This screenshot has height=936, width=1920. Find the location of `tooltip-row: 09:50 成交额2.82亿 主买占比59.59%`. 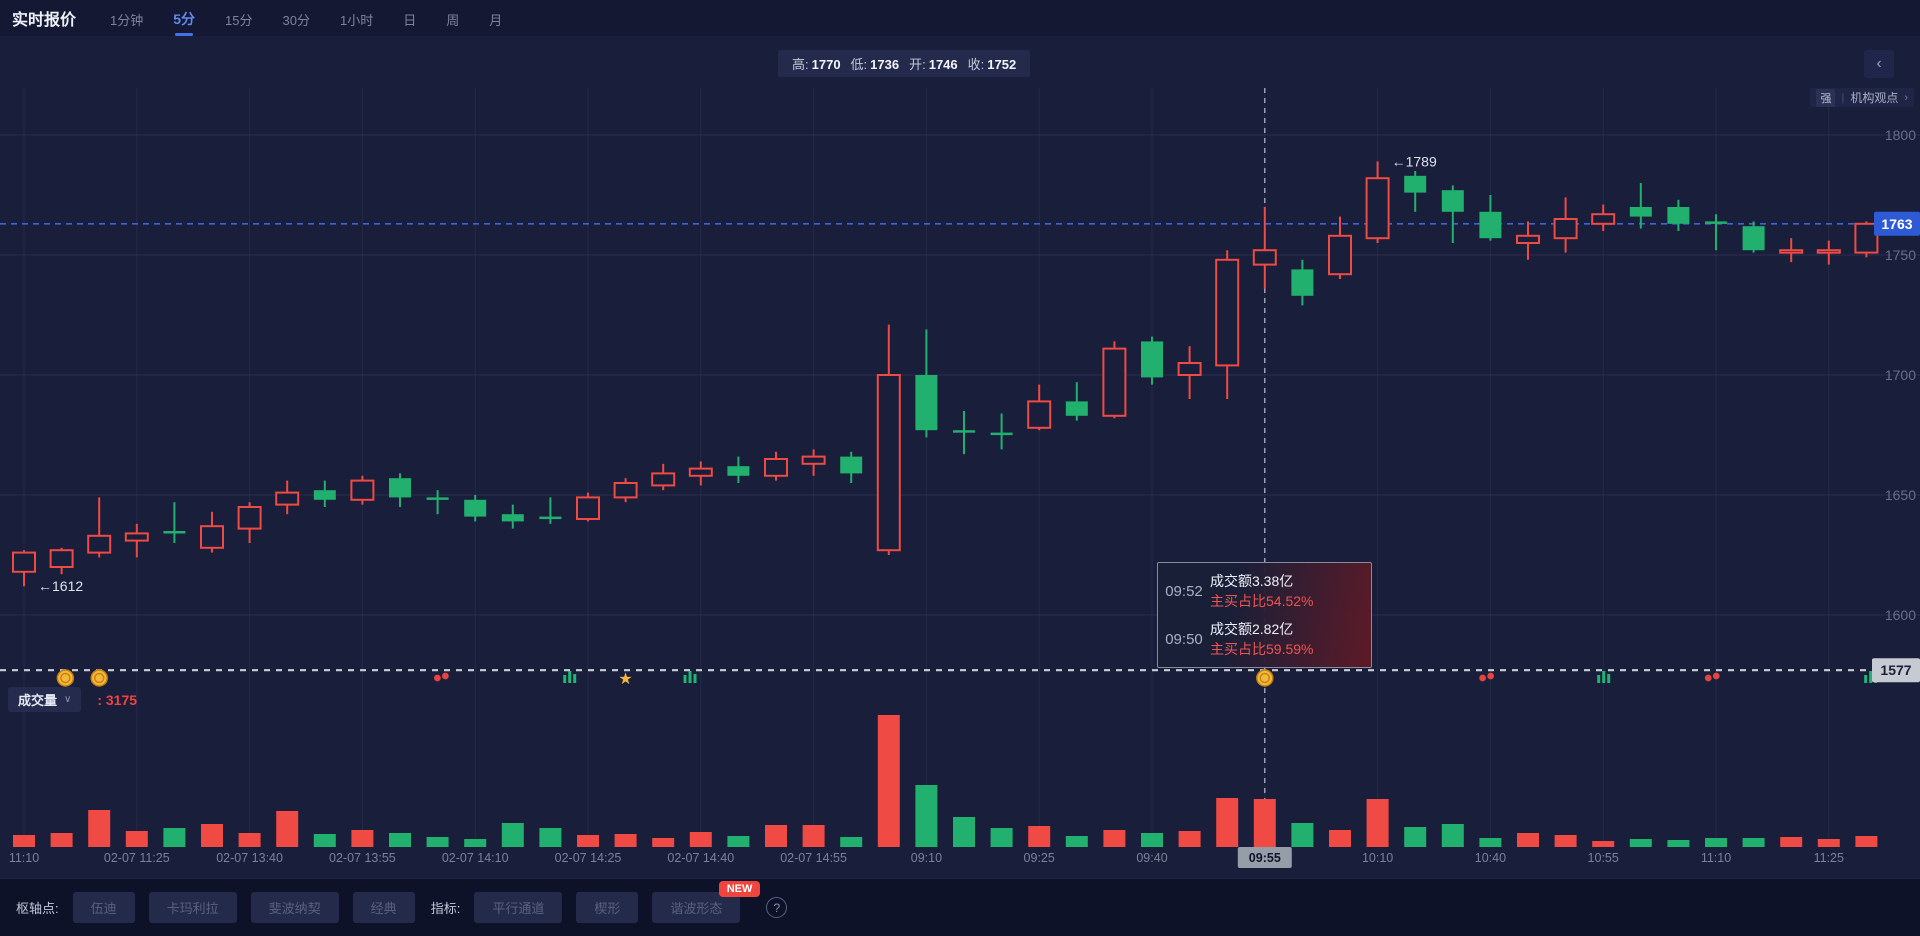

tooltip-row: 09:50 成交额2.82亿 主买占比59.59% is located at coordinates (1264, 639).